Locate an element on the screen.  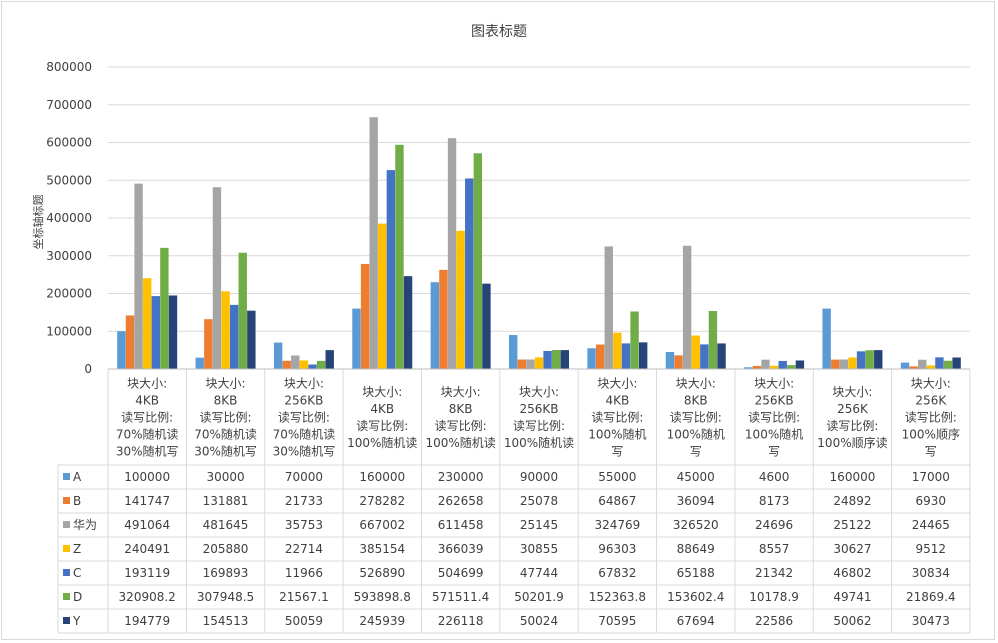
table-cell: 88649 is located at coordinates (696, 549).